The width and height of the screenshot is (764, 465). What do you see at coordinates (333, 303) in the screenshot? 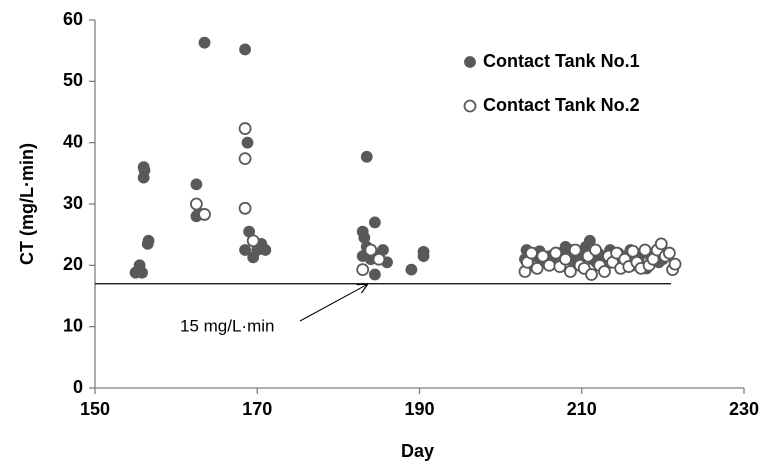
I see `reference-arrow` at bounding box center [333, 303].